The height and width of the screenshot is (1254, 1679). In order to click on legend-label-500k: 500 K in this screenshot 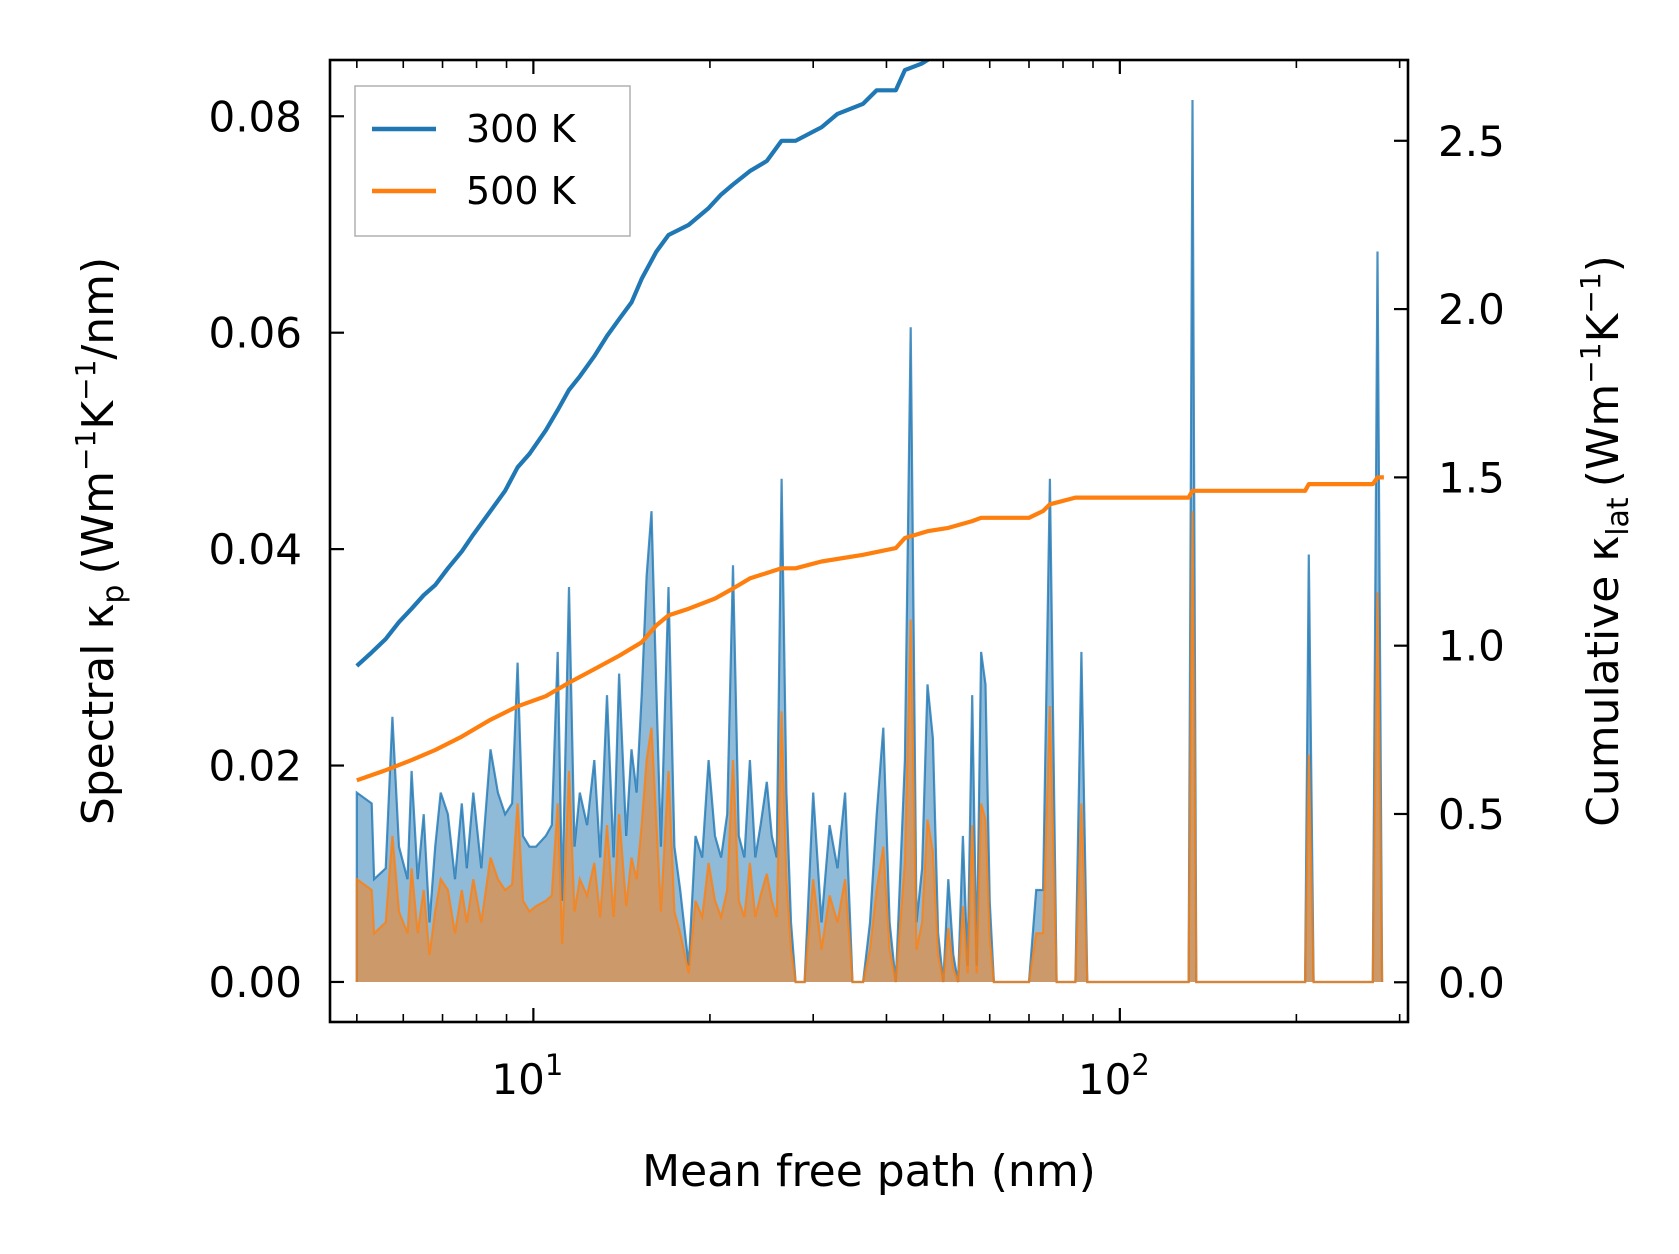, I will do `click(521, 191)`.